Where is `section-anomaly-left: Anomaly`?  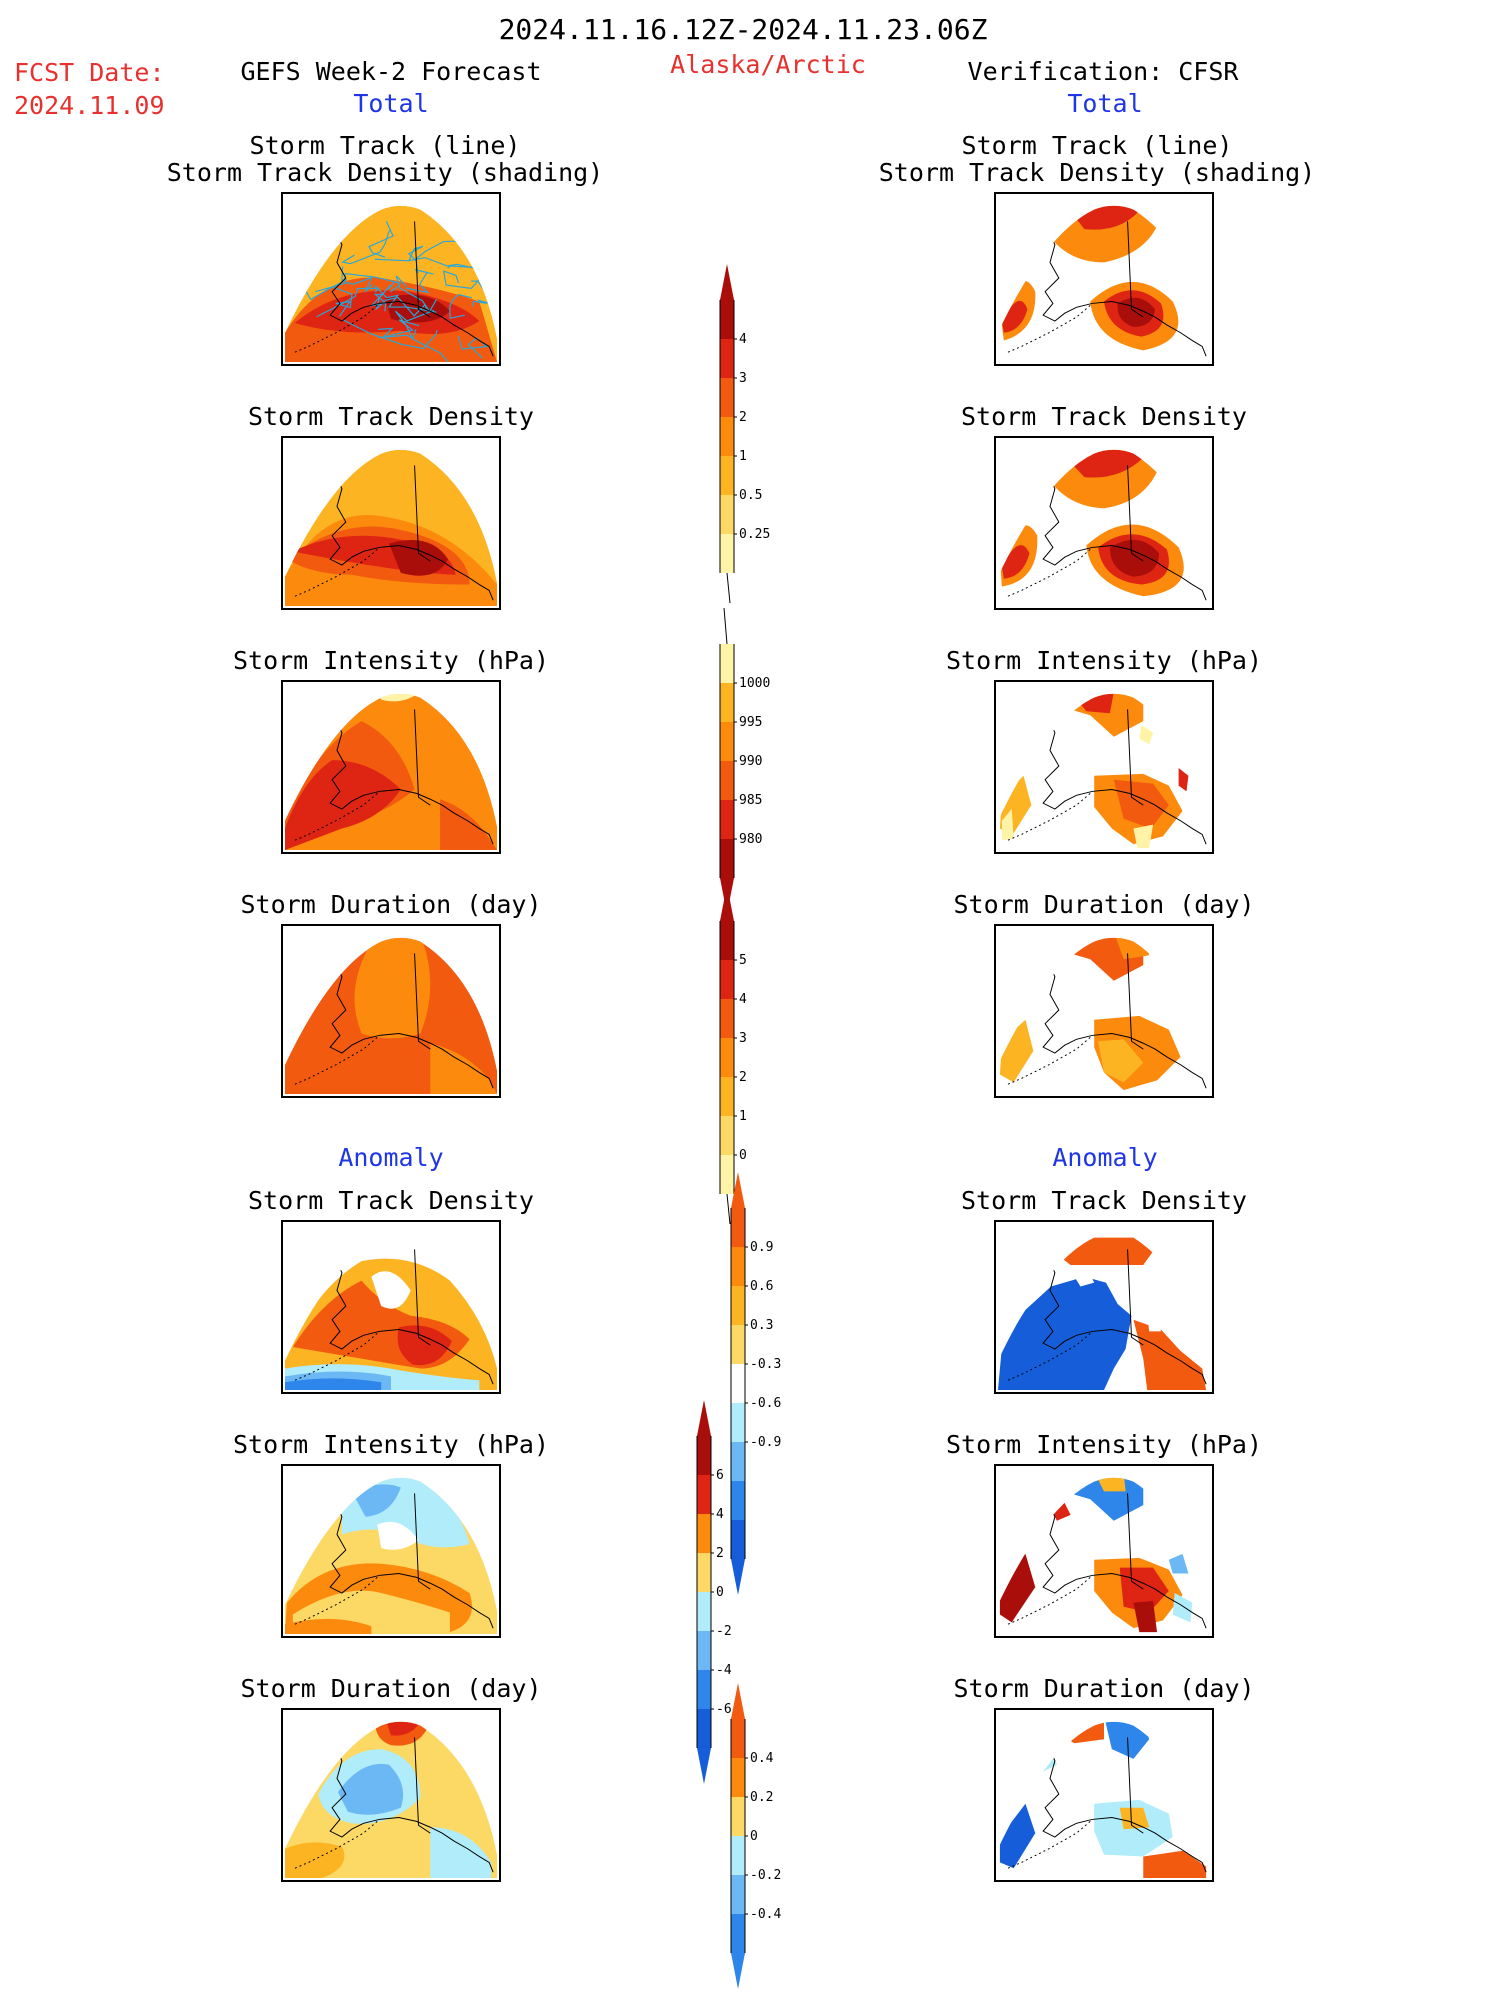 section-anomaly-left: Anomaly is located at coordinates (391, 1157).